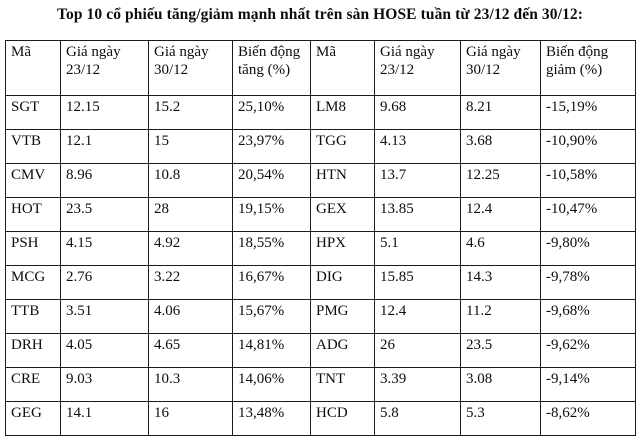 This screenshot has width=640, height=446. I want to click on cell-losers-price-start: 3.39, so click(417, 384).